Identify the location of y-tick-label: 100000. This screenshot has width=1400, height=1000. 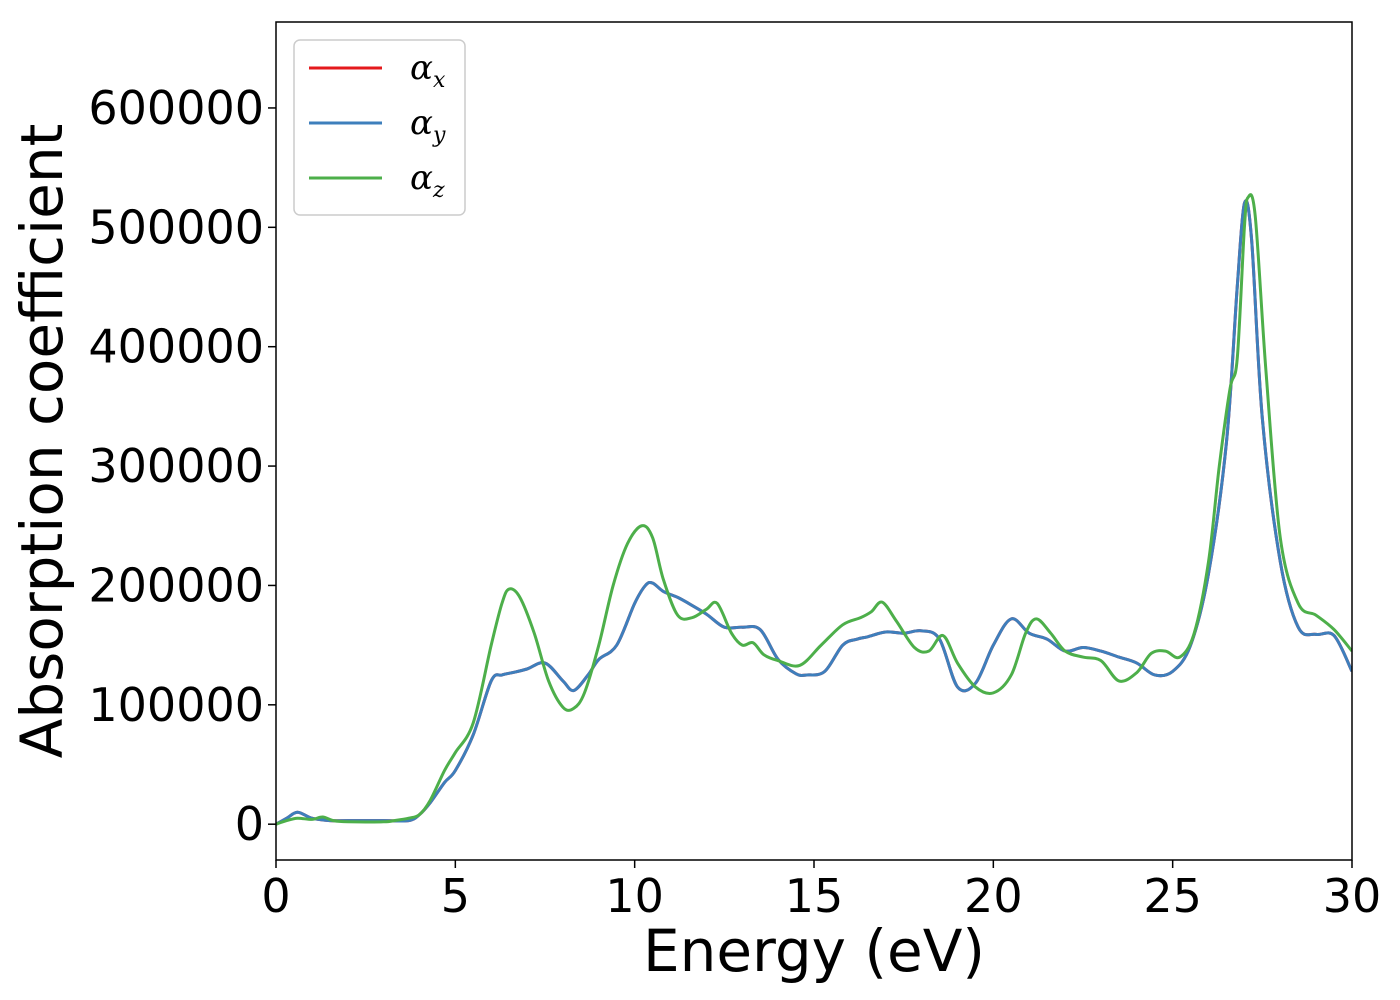
(176, 705).